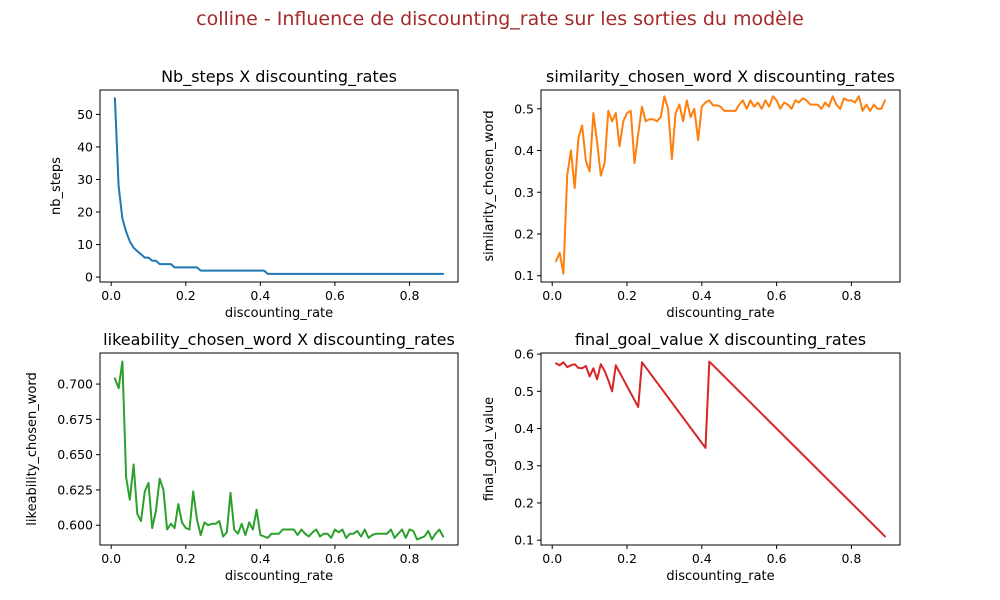 The width and height of the screenshot is (1000, 600). Describe the element at coordinates (75, 454) in the screenshot. I see `y-tick-label: 0.650` at that location.